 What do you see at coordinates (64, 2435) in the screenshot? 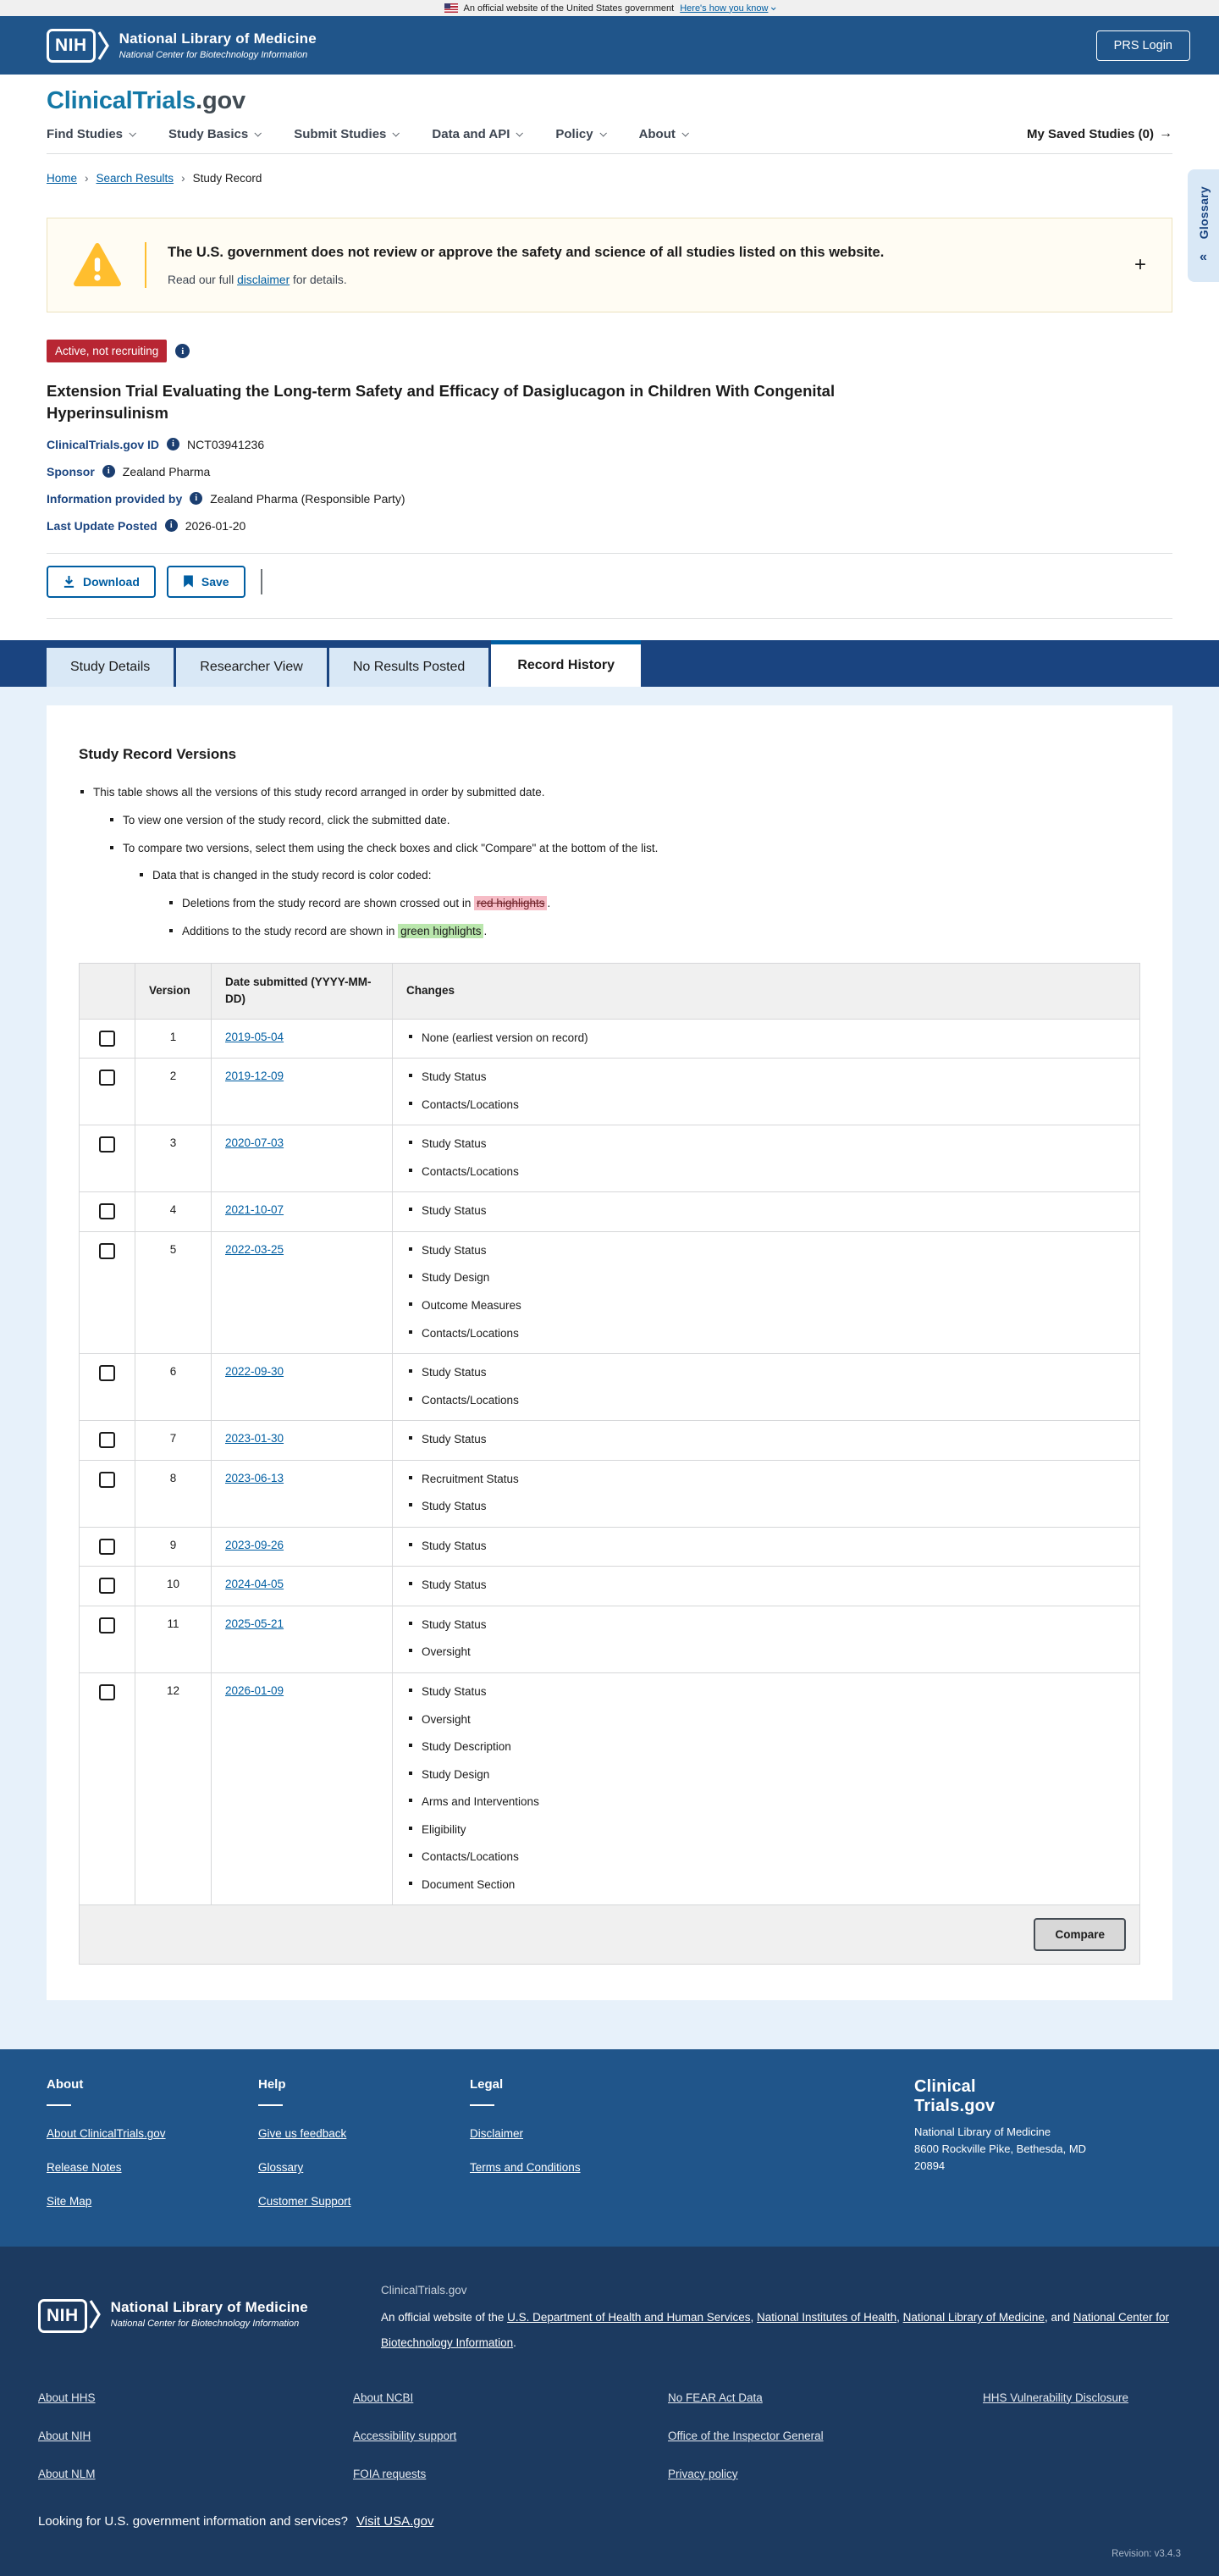
I see `nlm-link-about-nih: About NIH` at bounding box center [64, 2435].